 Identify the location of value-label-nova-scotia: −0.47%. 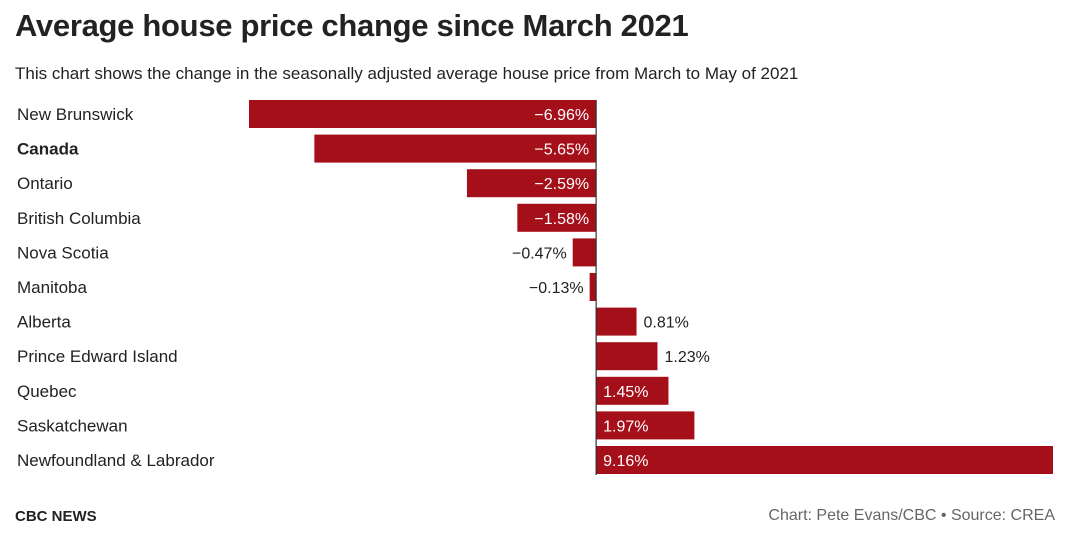
(539, 253).